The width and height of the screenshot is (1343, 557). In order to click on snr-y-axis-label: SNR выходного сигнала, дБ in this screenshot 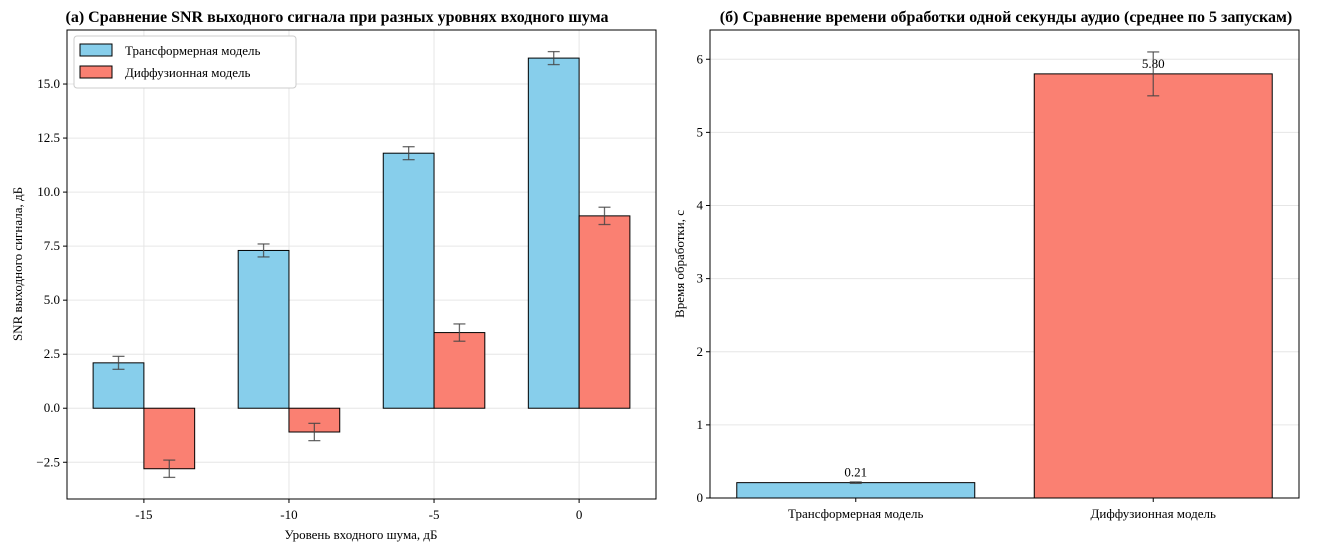, I will do `click(17, 264)`.